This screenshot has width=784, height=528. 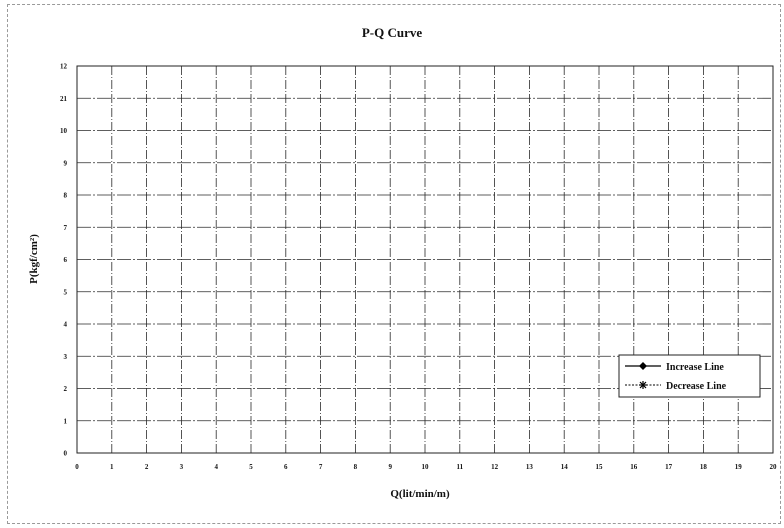 I want to click on x-tick-label: 17, so click(x=669, y=467).